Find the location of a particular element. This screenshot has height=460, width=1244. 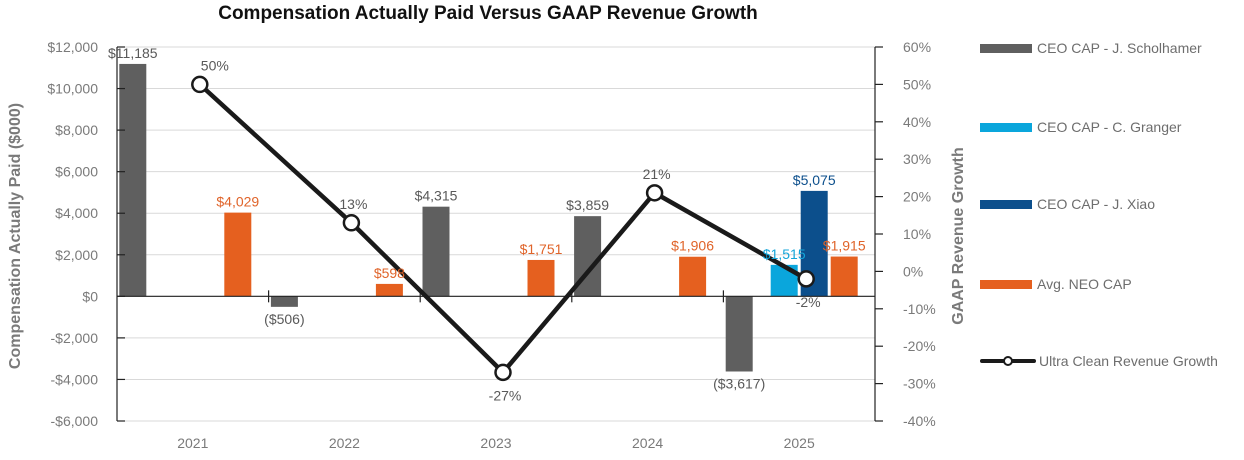

y-tick-label: $2,000 is located at coordinates (76, 255).